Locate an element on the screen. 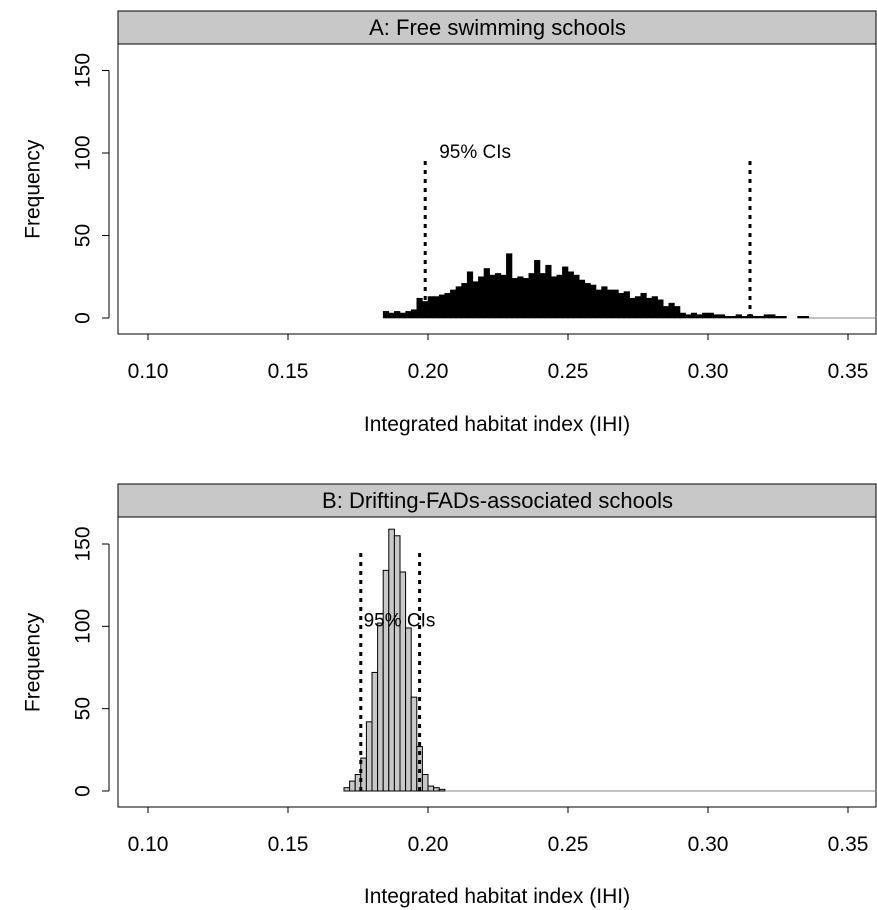 Image resolution: width=877 pixels, height=910 pixels. chart-title: A: Free swimming schools is located at coordinates (497, 27).